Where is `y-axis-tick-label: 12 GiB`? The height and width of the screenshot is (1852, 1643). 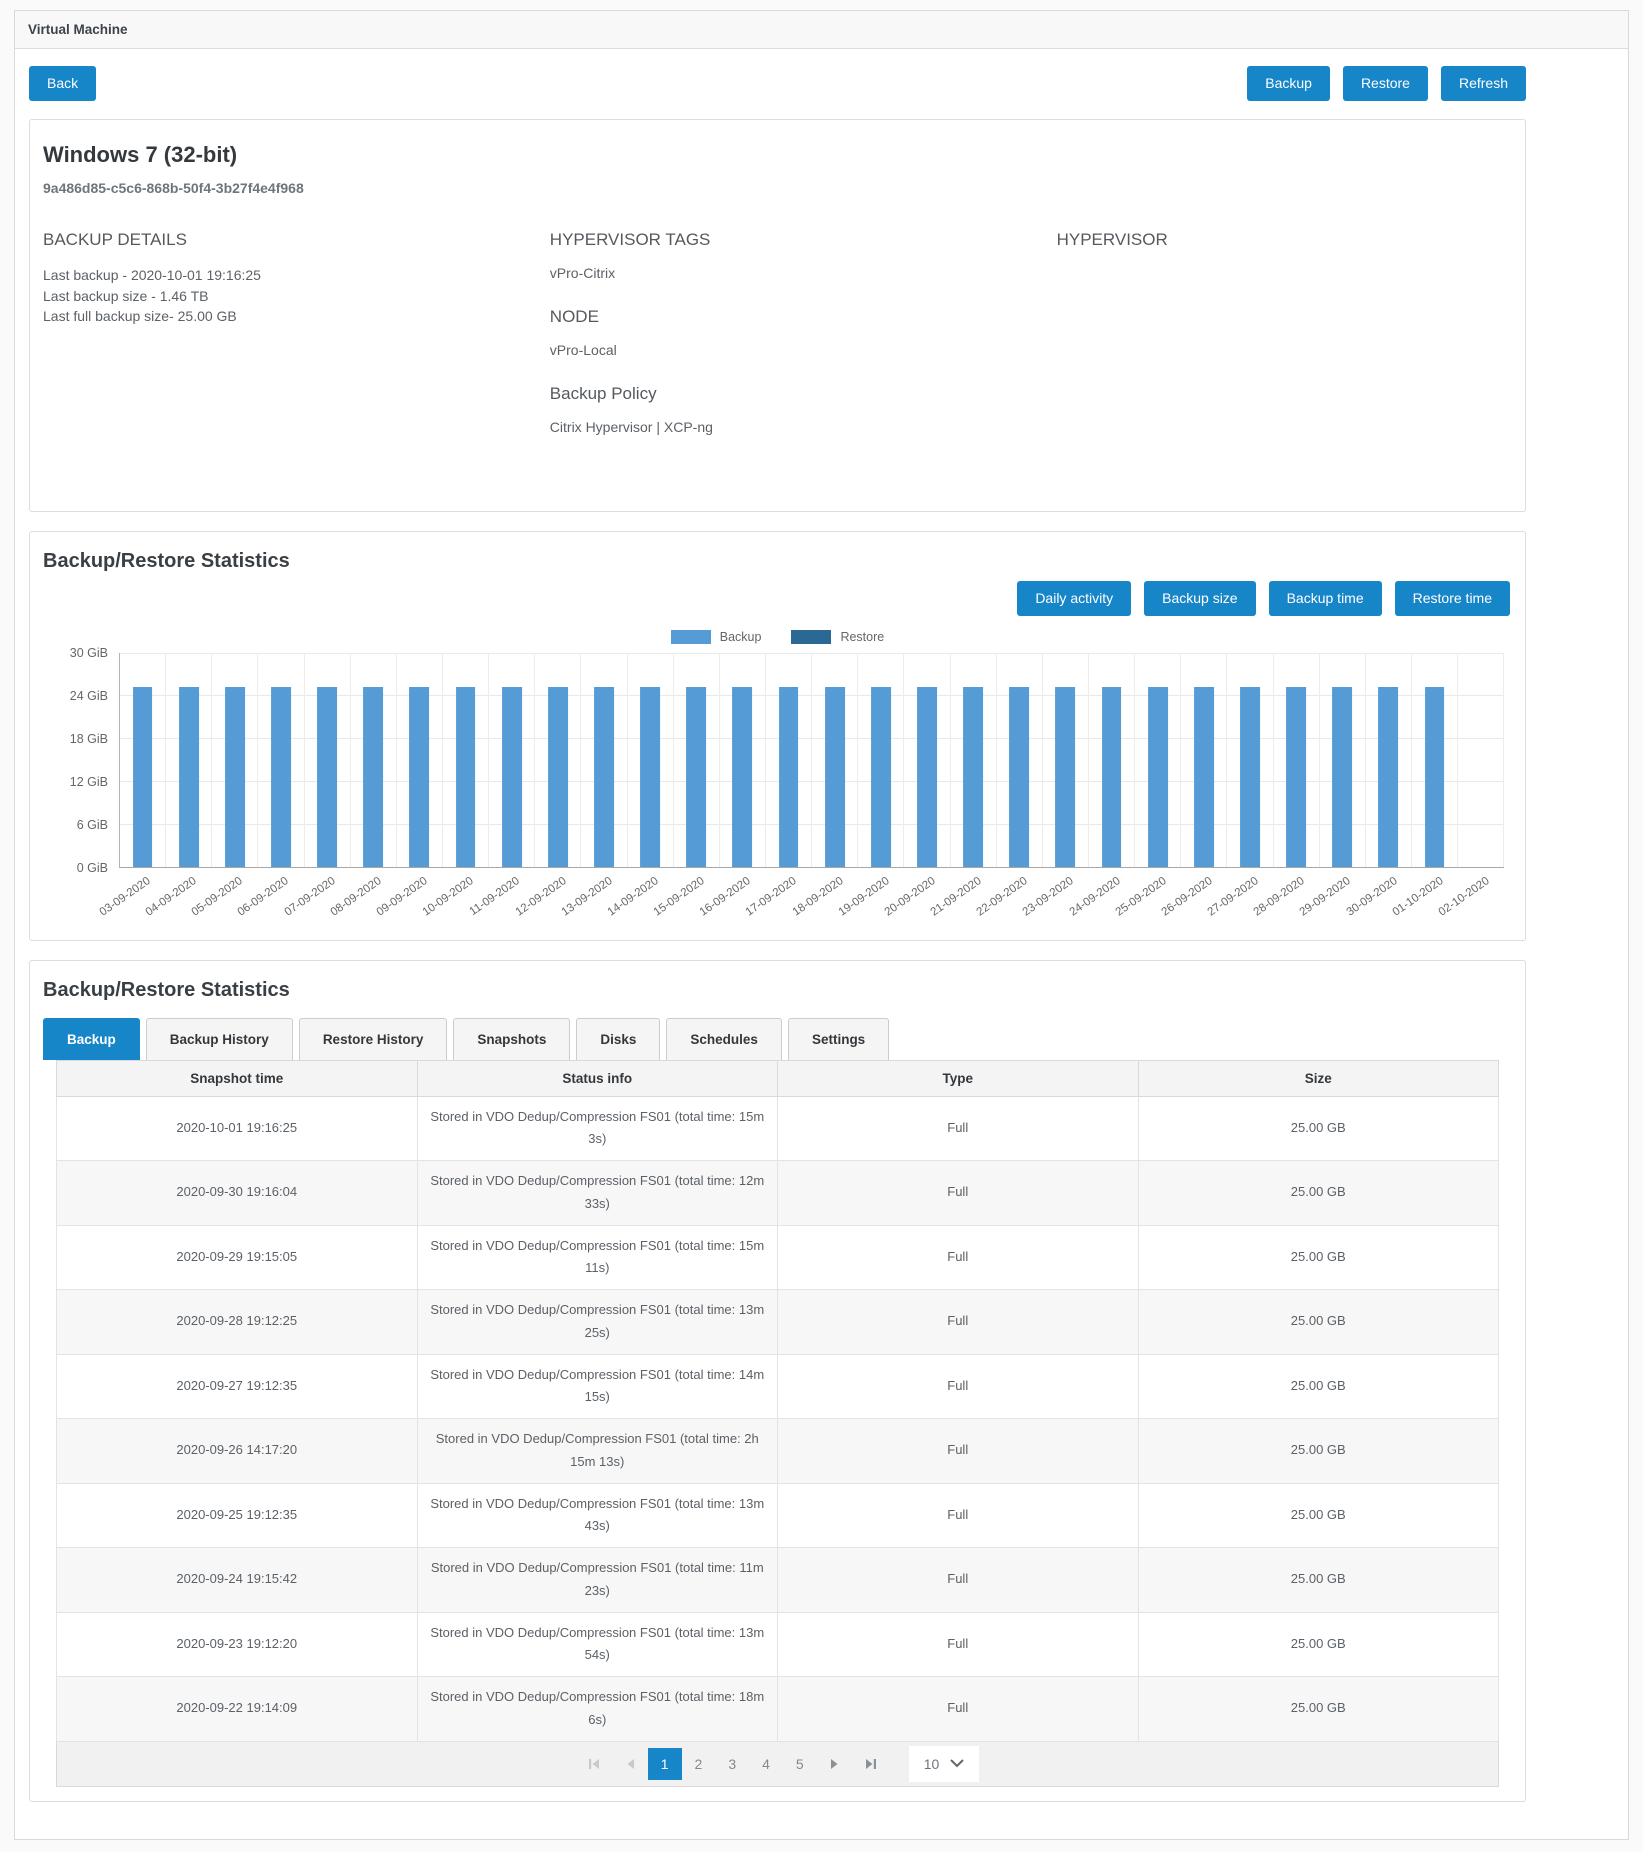 y-axis-tick-label: 12 GiB is located at coordinates (88, 781).